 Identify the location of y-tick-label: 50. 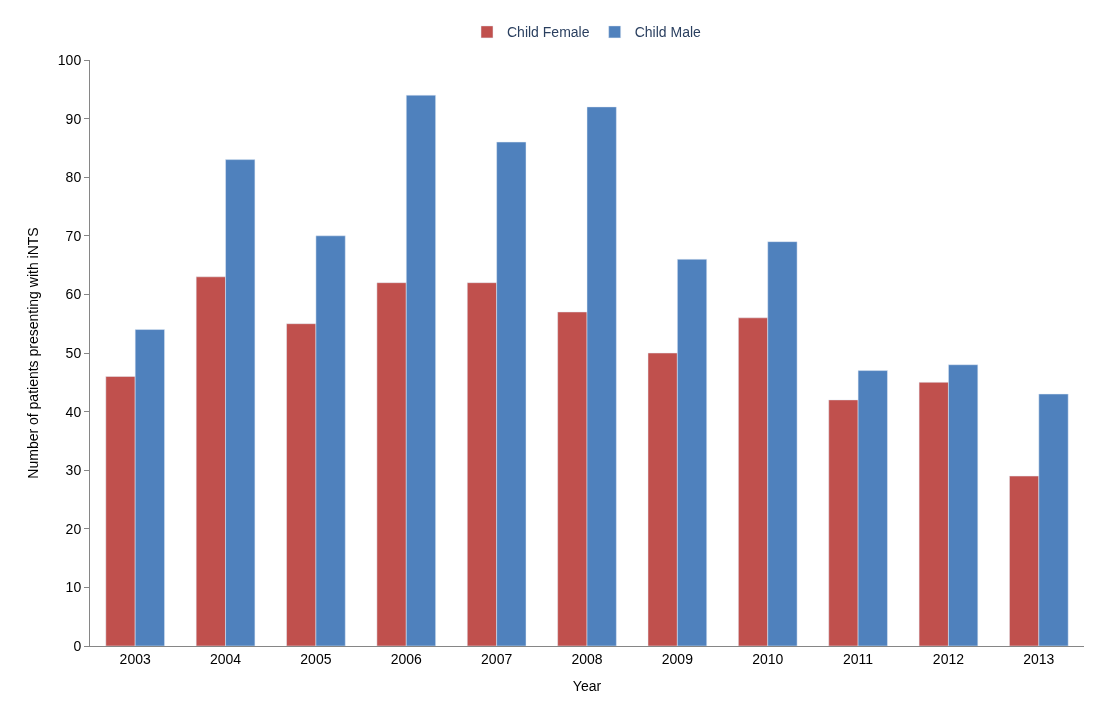
(73, 352).